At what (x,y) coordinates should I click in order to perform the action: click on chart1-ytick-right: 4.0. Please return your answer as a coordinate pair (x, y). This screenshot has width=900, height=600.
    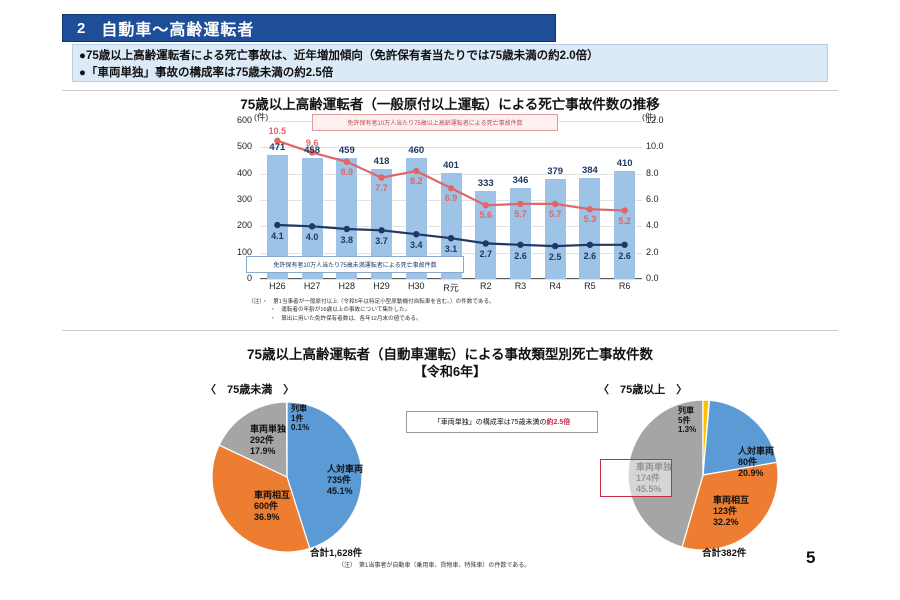
    Looking at the image, I should click on (652, 225).